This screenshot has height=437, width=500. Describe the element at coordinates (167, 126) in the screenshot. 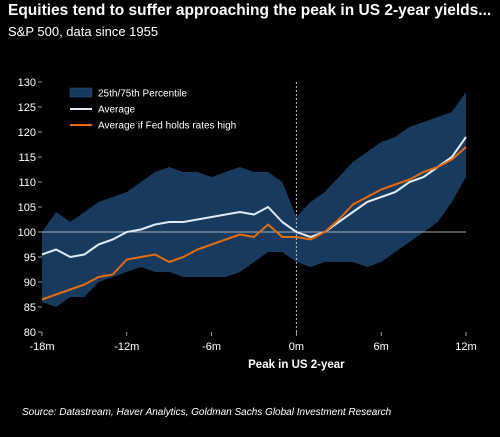

I see `legend-label-fed-high: Average if Fed holds rates high` at that location.